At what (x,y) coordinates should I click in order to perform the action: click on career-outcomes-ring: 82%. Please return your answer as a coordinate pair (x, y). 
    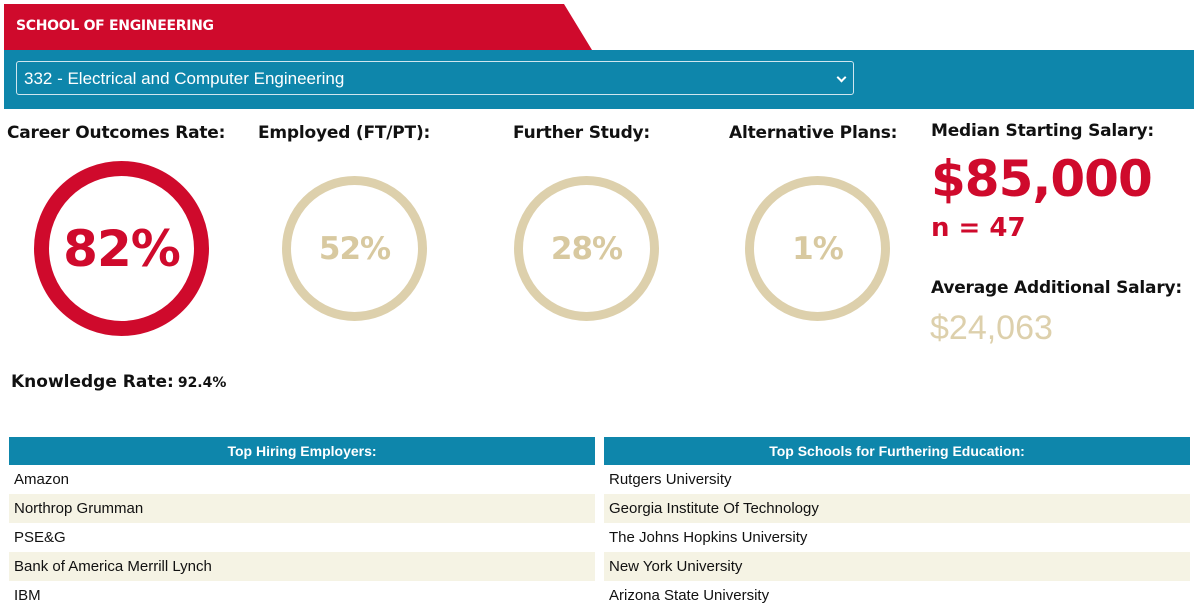
    Looking at the image, I should click on (121, 248).